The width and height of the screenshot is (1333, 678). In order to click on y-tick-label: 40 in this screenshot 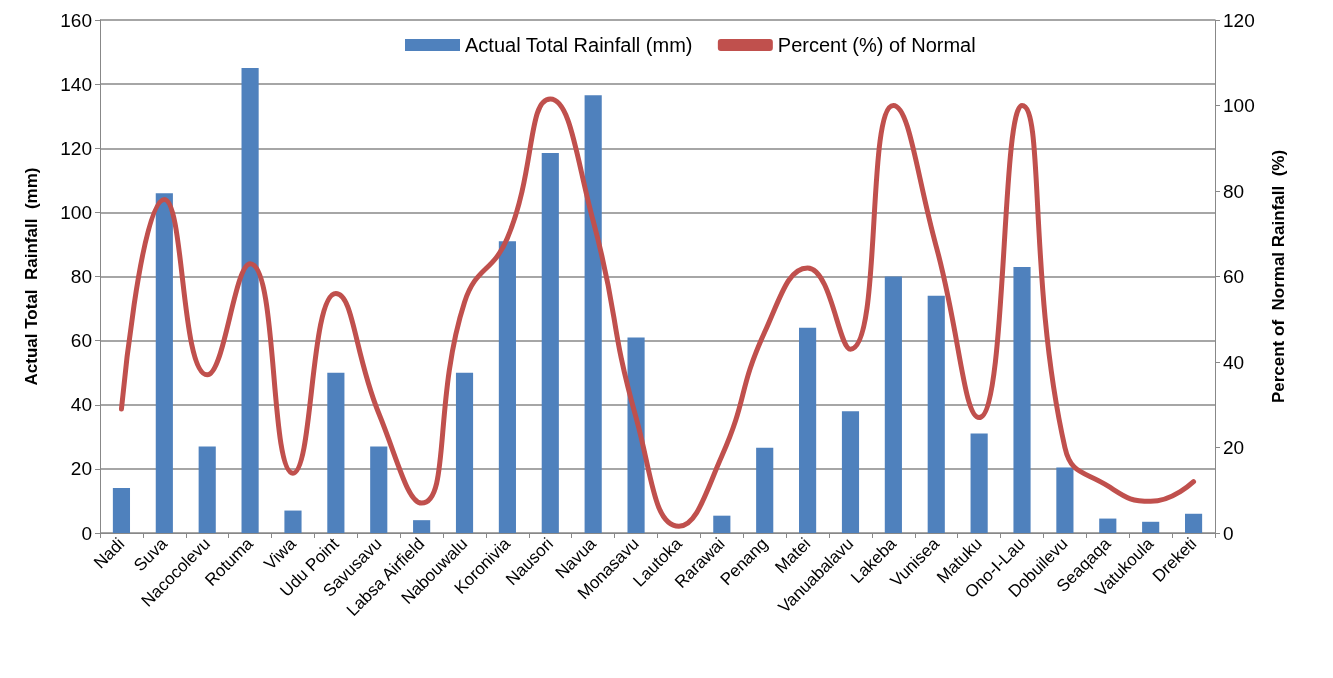, I will do `click(81, 405)`.